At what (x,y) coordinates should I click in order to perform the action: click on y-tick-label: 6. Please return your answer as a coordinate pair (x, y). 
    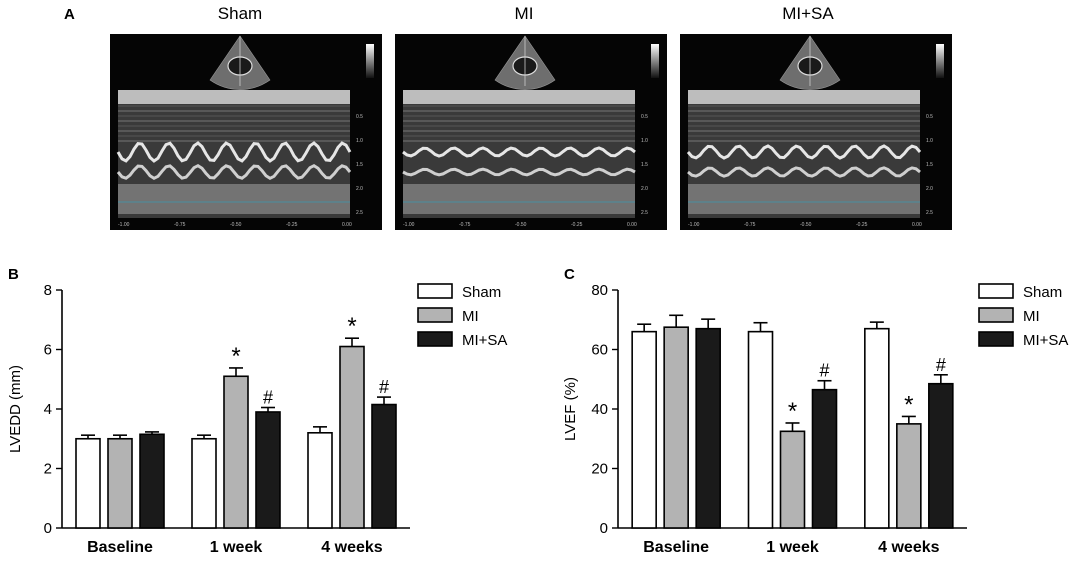
    Looking at the image, I should click on (48, 350).